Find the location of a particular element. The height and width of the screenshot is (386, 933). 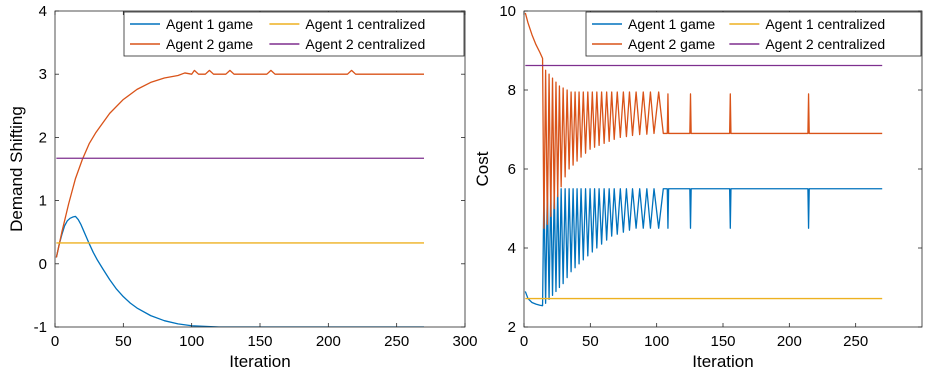

x-tick-label: 300 is located at coordinates (464, 341).